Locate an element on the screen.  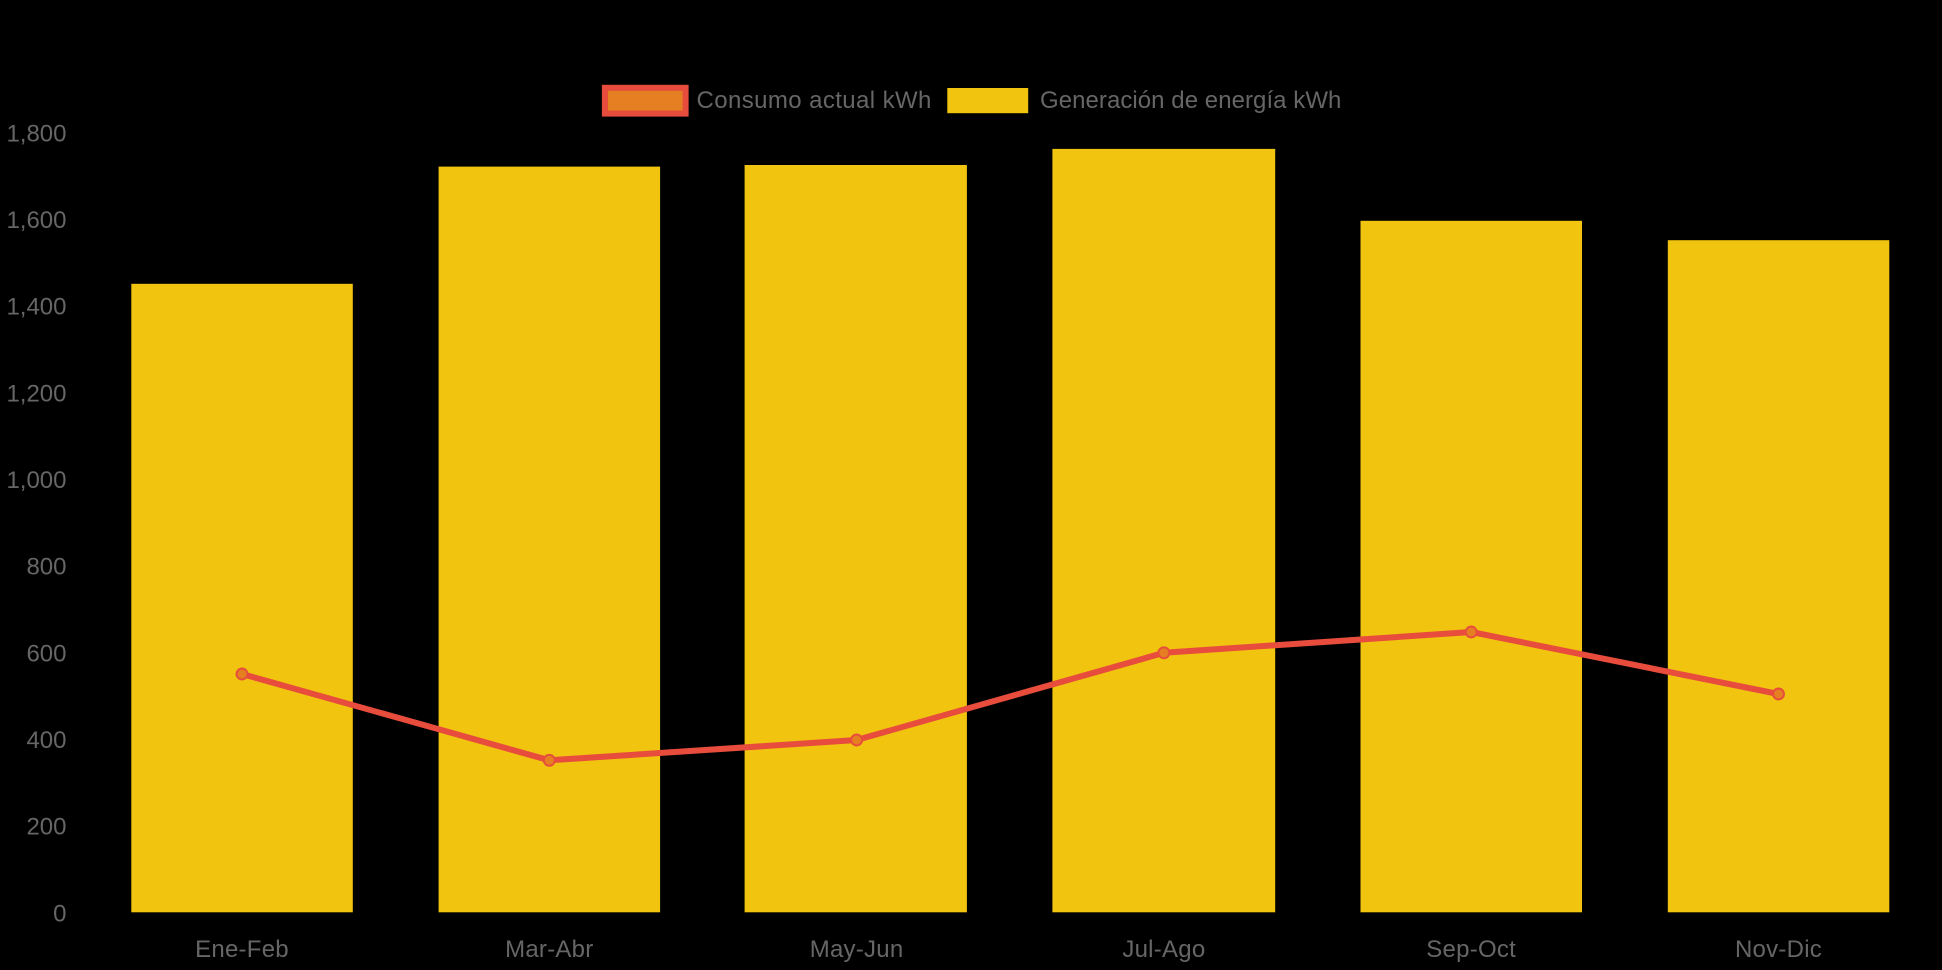
svg-text: 1,800 is located at coordinates (36, 133).